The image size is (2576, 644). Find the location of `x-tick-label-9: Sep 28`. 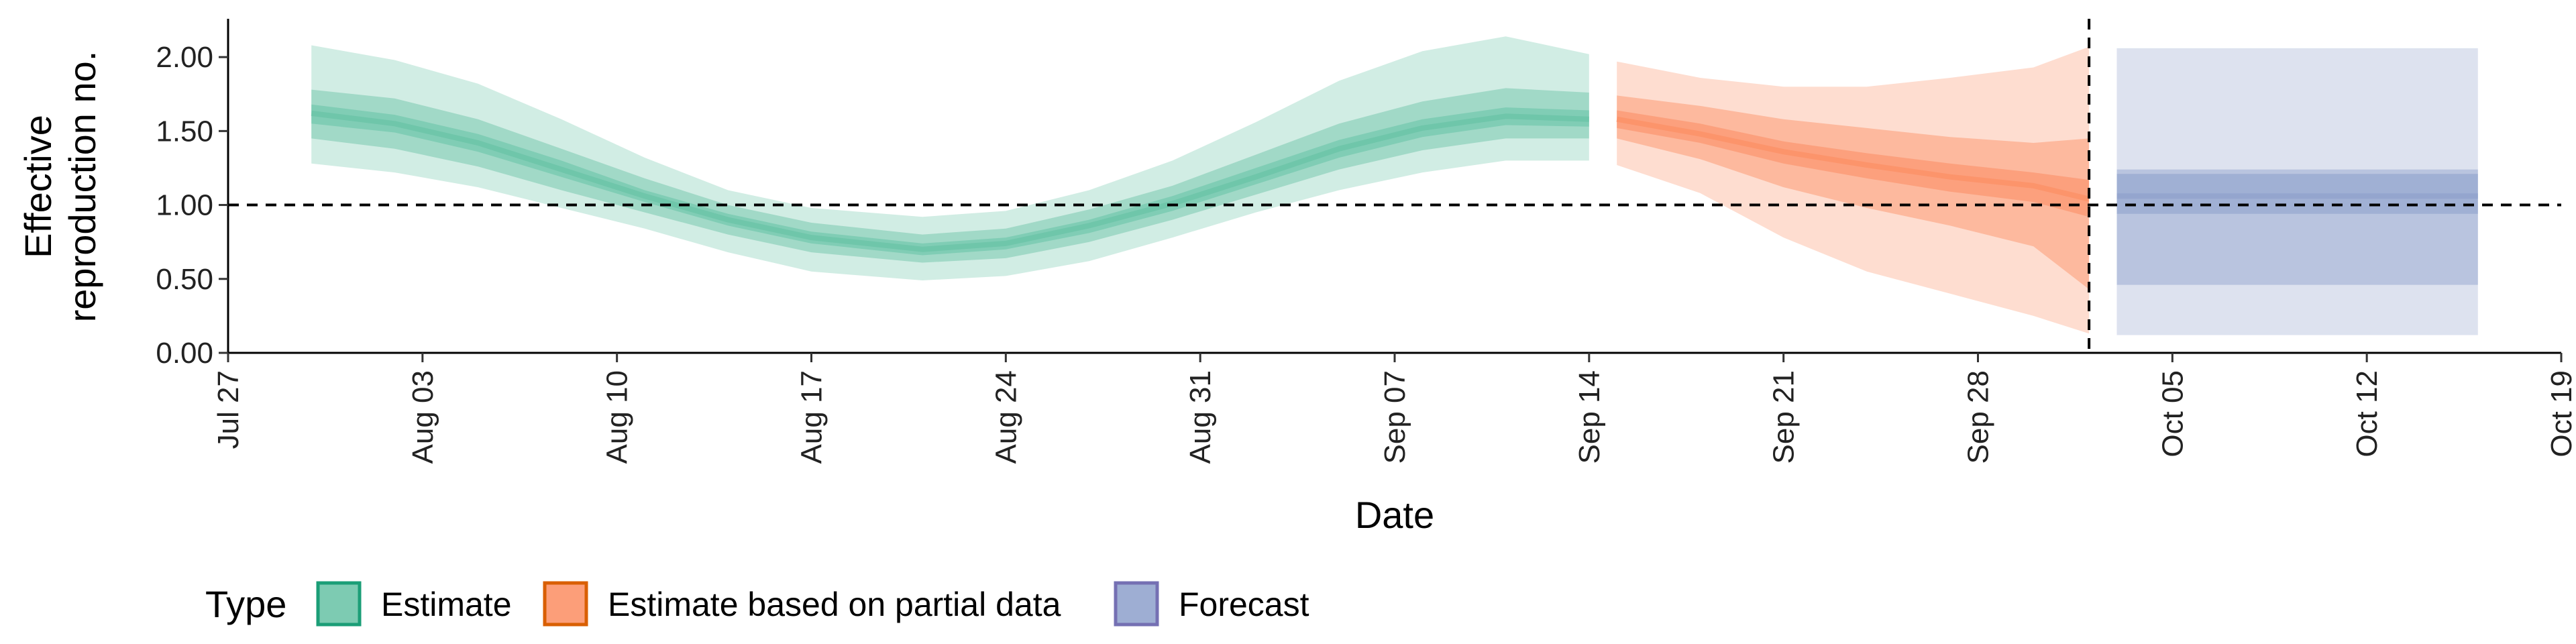

x-tick-label-9: Sep 28 is located at coordinates (1978, 417).